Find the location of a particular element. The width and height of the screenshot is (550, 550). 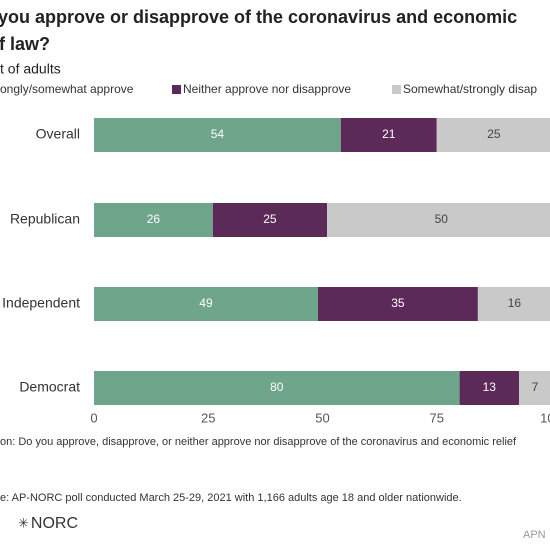

legend-label: Neither approve nor disapprove is located at coordinates (267, 89).